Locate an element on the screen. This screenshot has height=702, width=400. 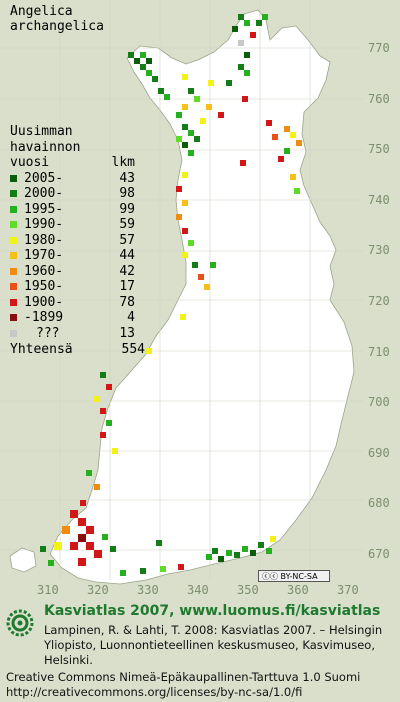
y-axis-tick-label: 720 is located at coordinates (379, 301).